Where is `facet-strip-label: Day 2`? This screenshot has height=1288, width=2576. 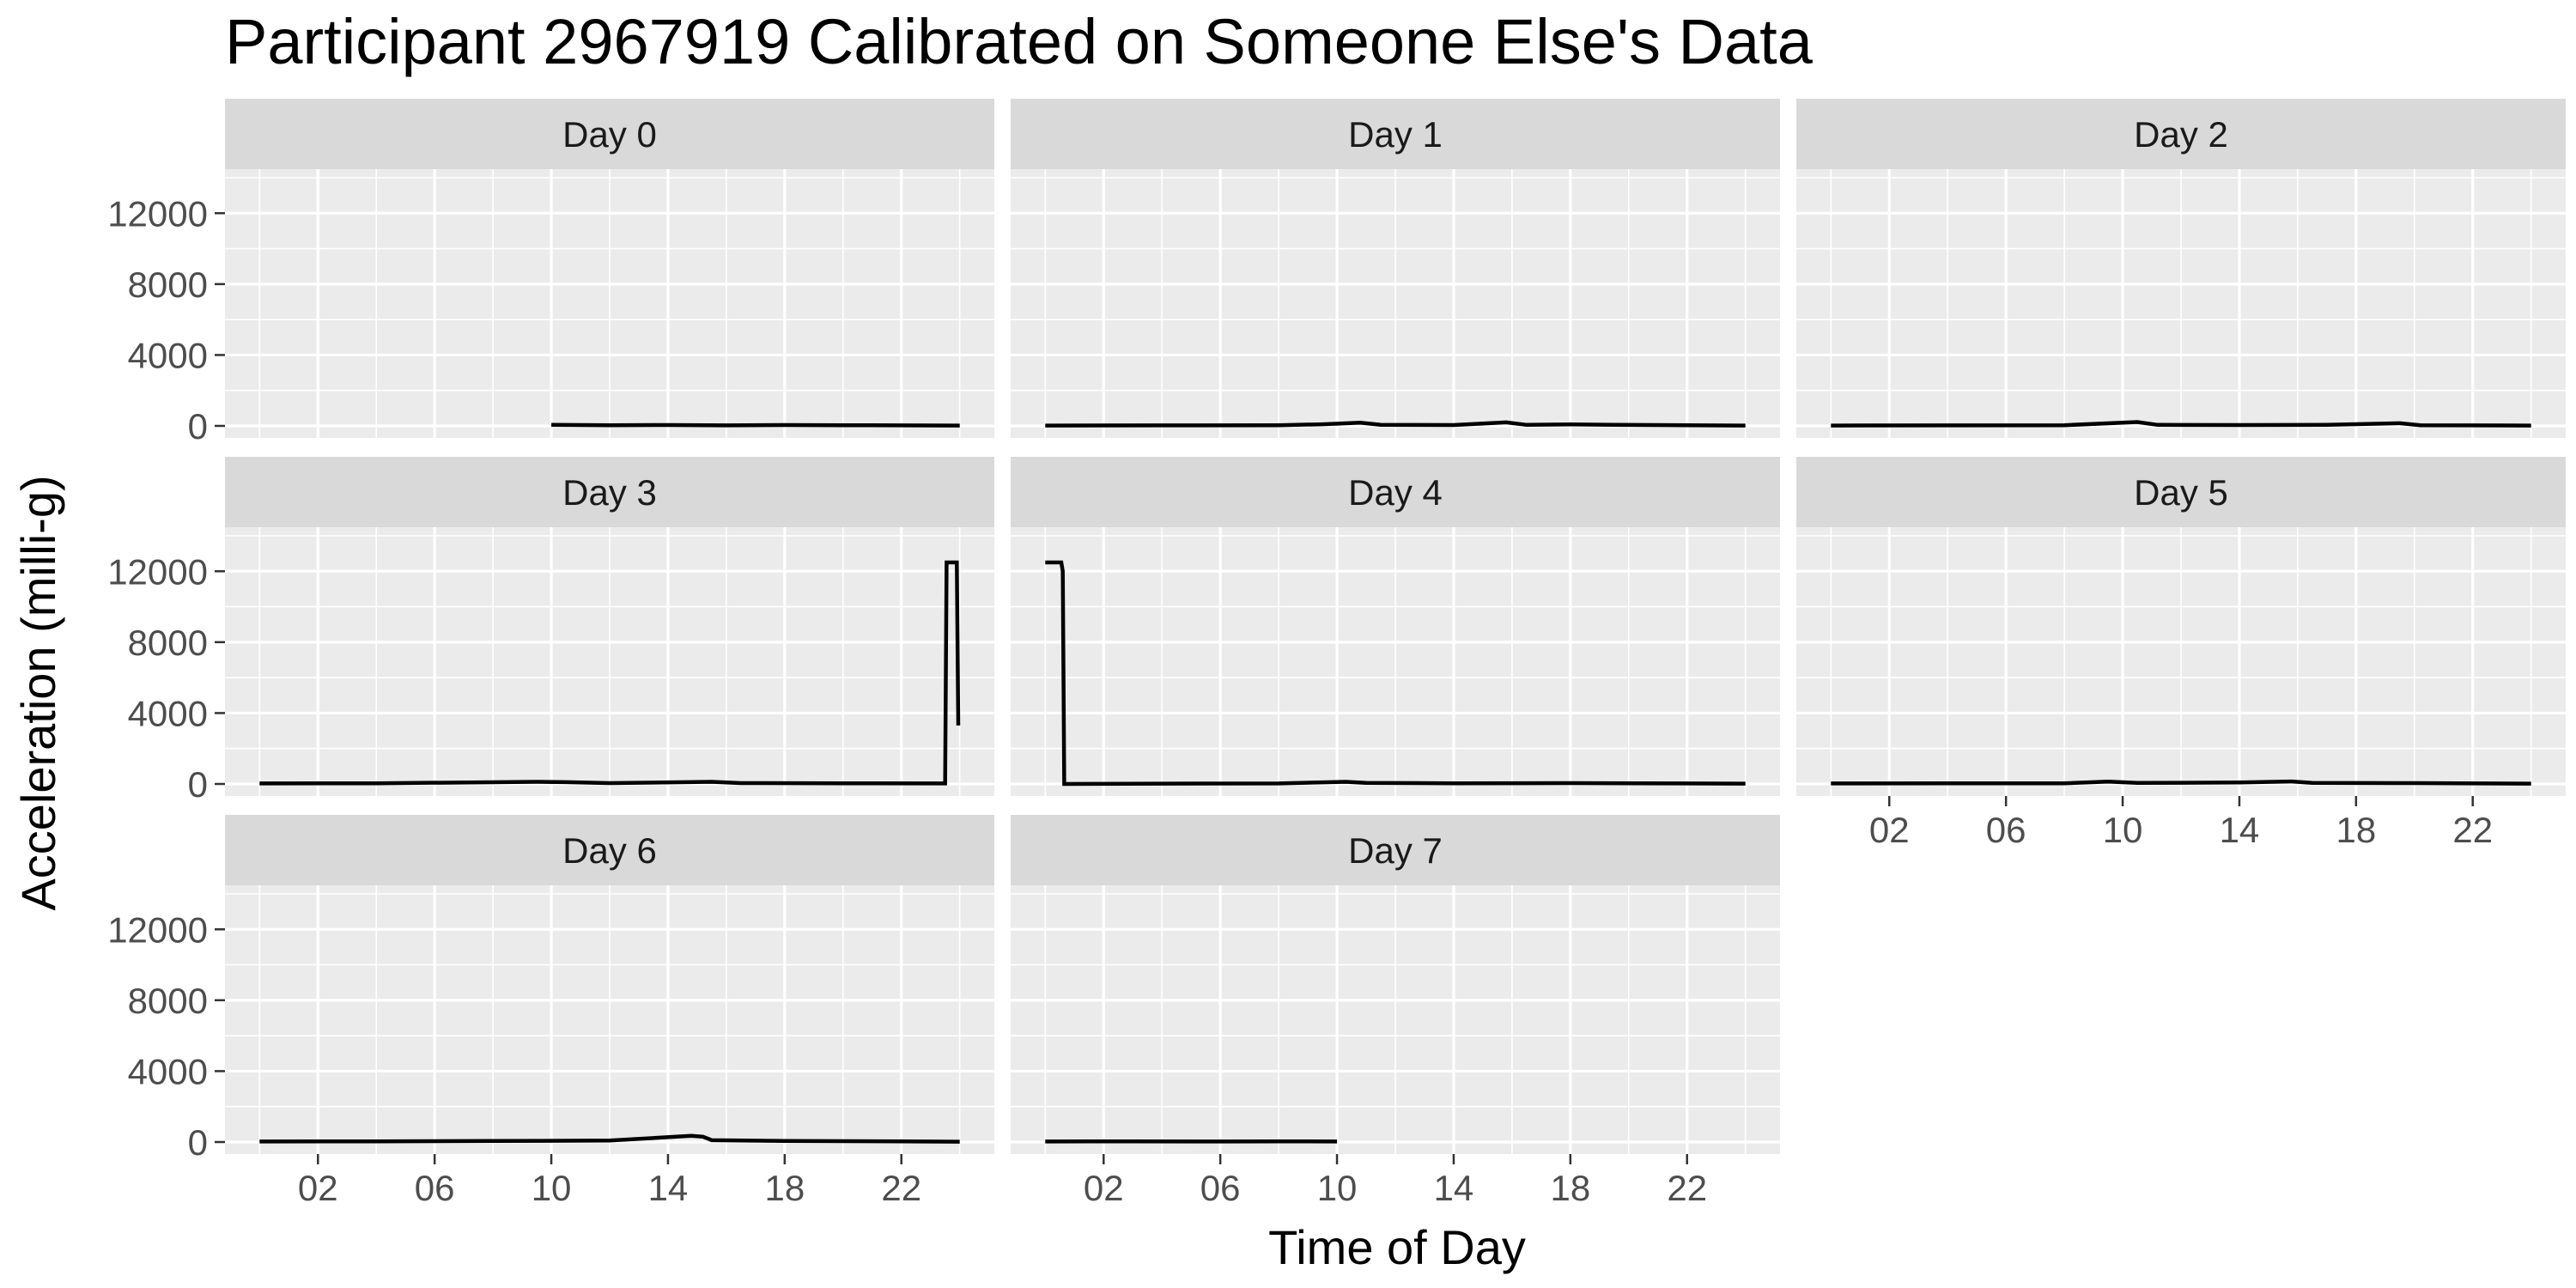
facet-strip-label: Day 2 is located at coordinates (2181, 134).